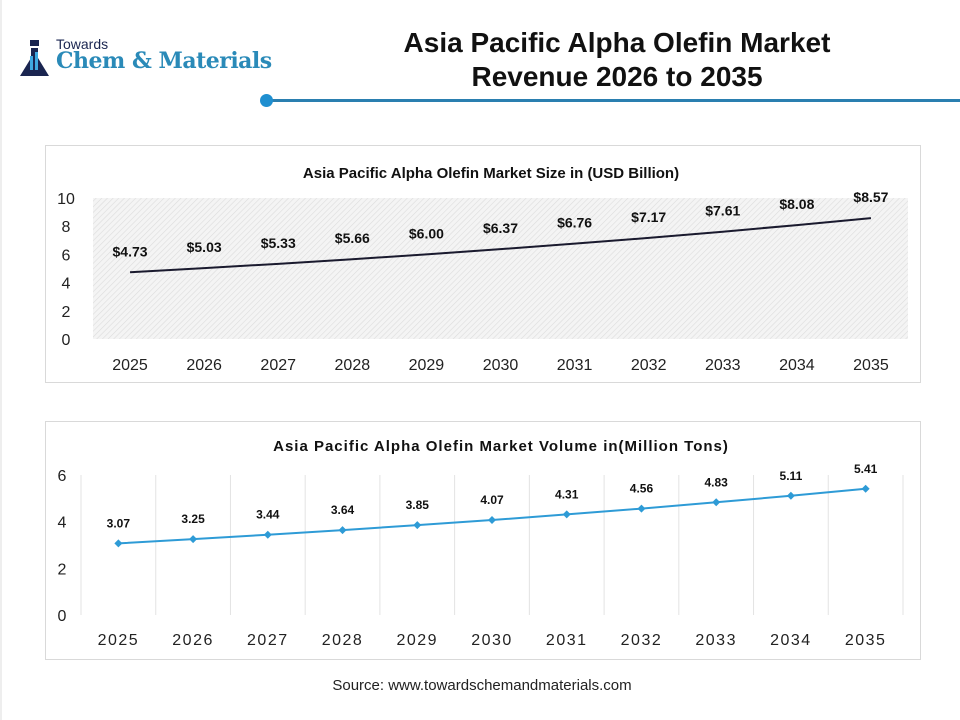  What do you see at coordinates (119, 523) in the screenshot?
I see `data-label: 3.07` at bounding box center [119, 523].